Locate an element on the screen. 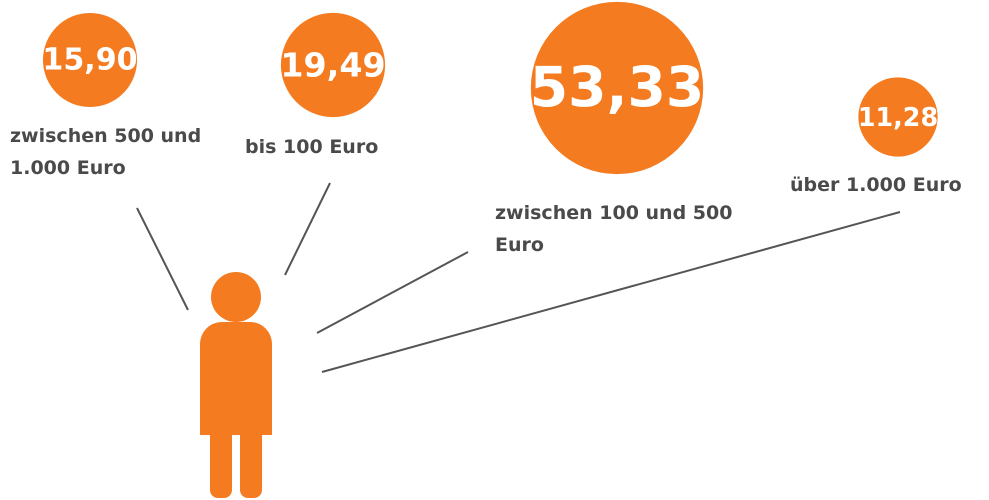  category-label: bis 100 Euro is located at coordinates (312, 147).